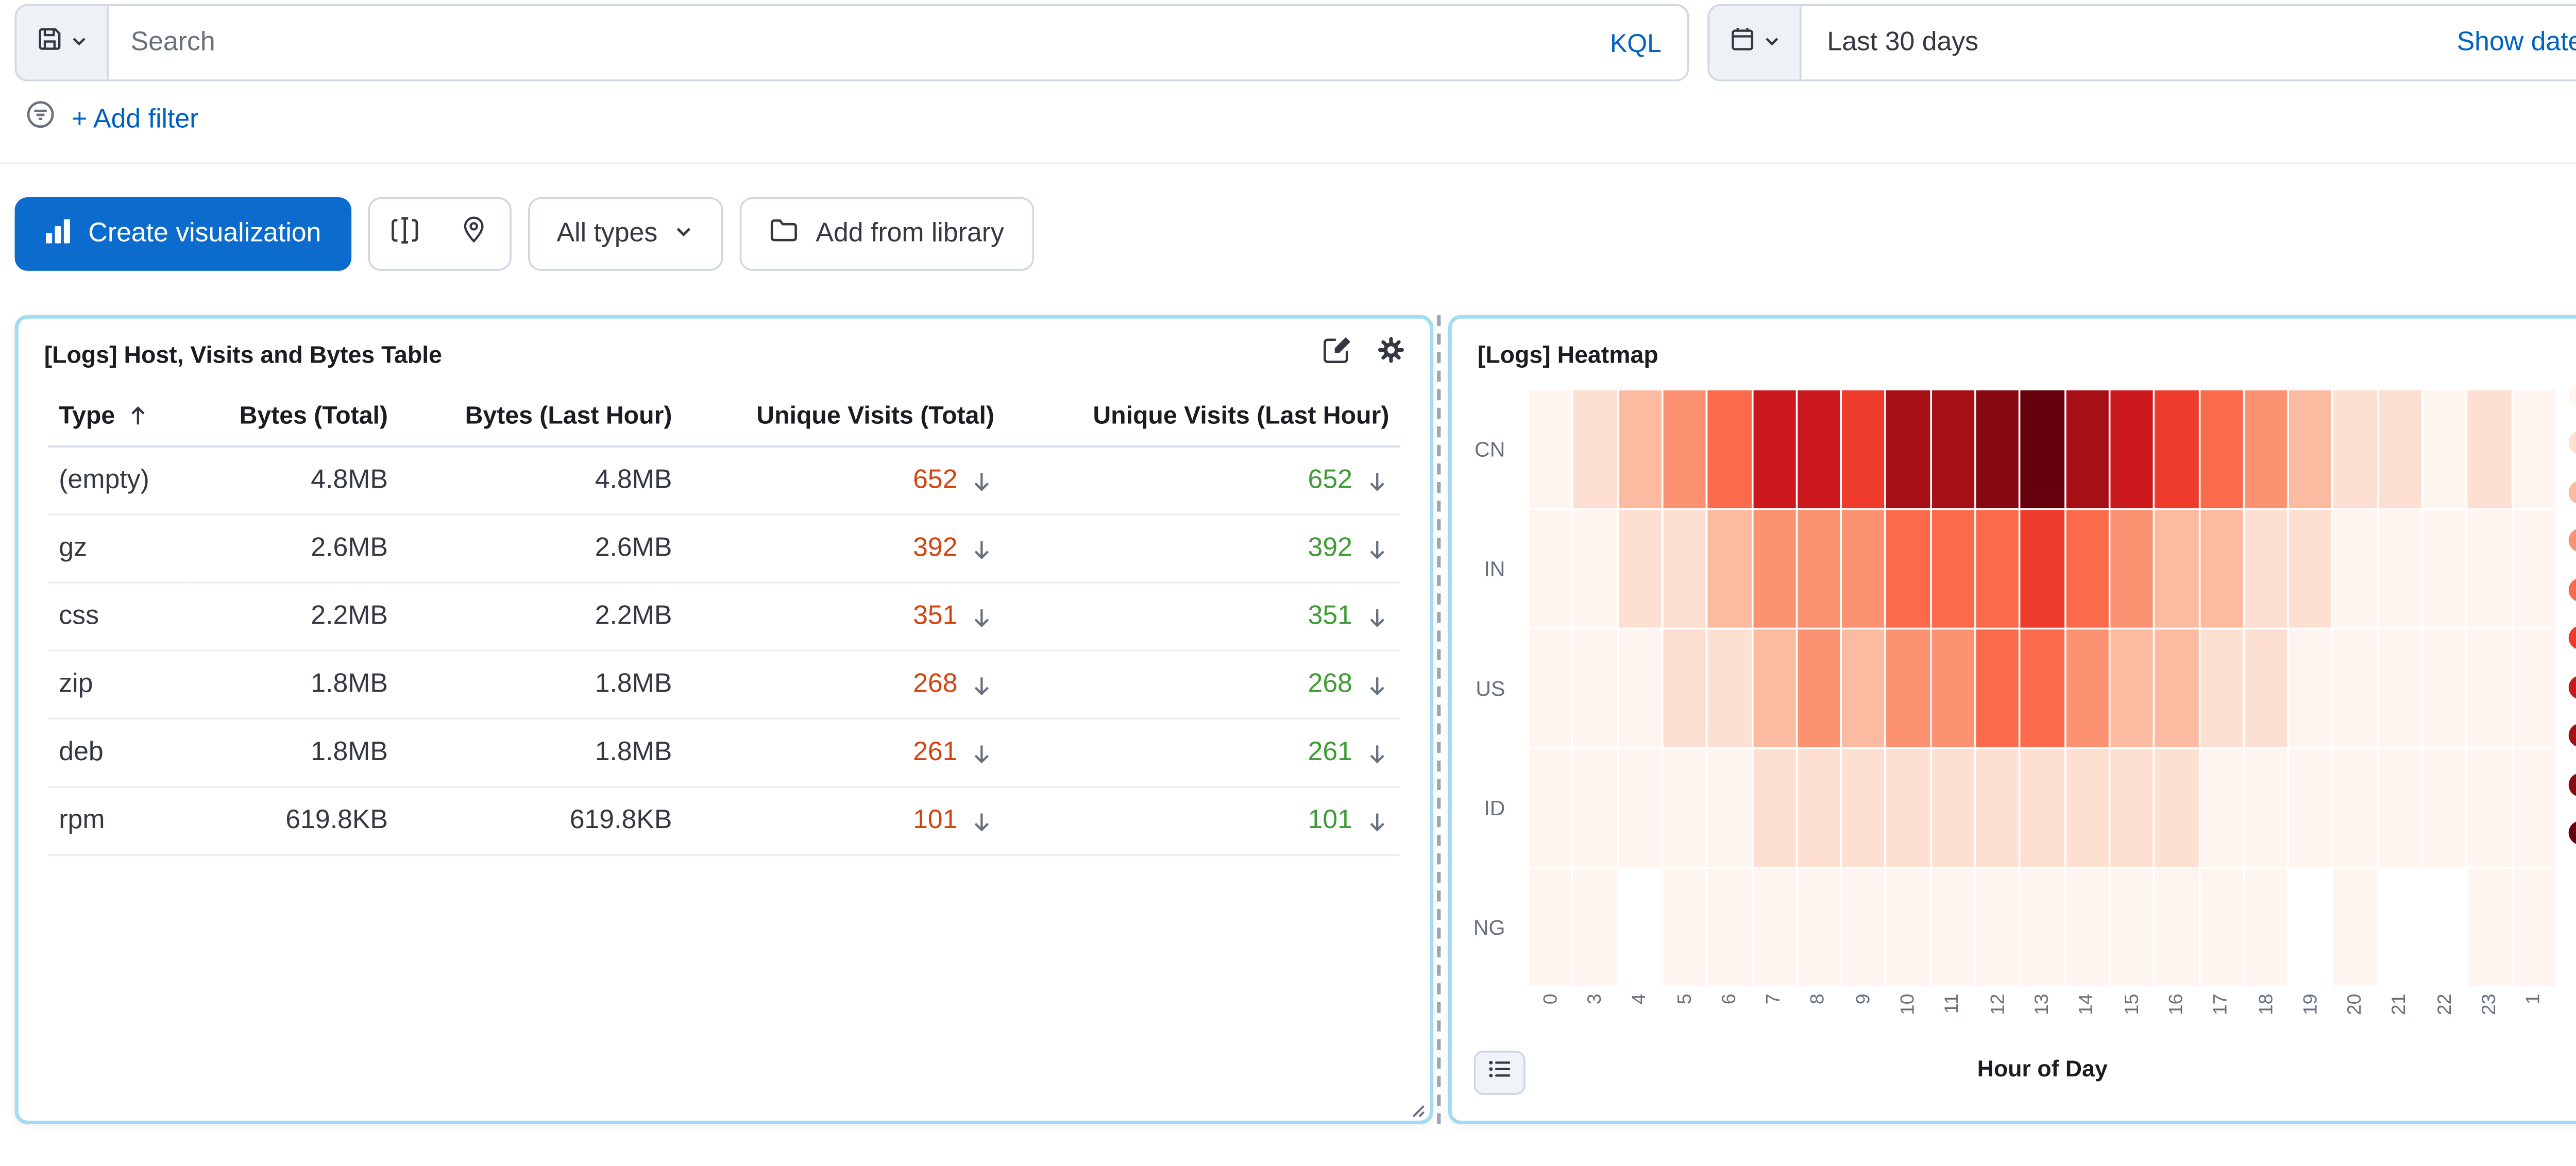 Image resolution: width=2576 pixels, height=1166 pixels. I want to click on panel-options-button, so click(1391, 353).